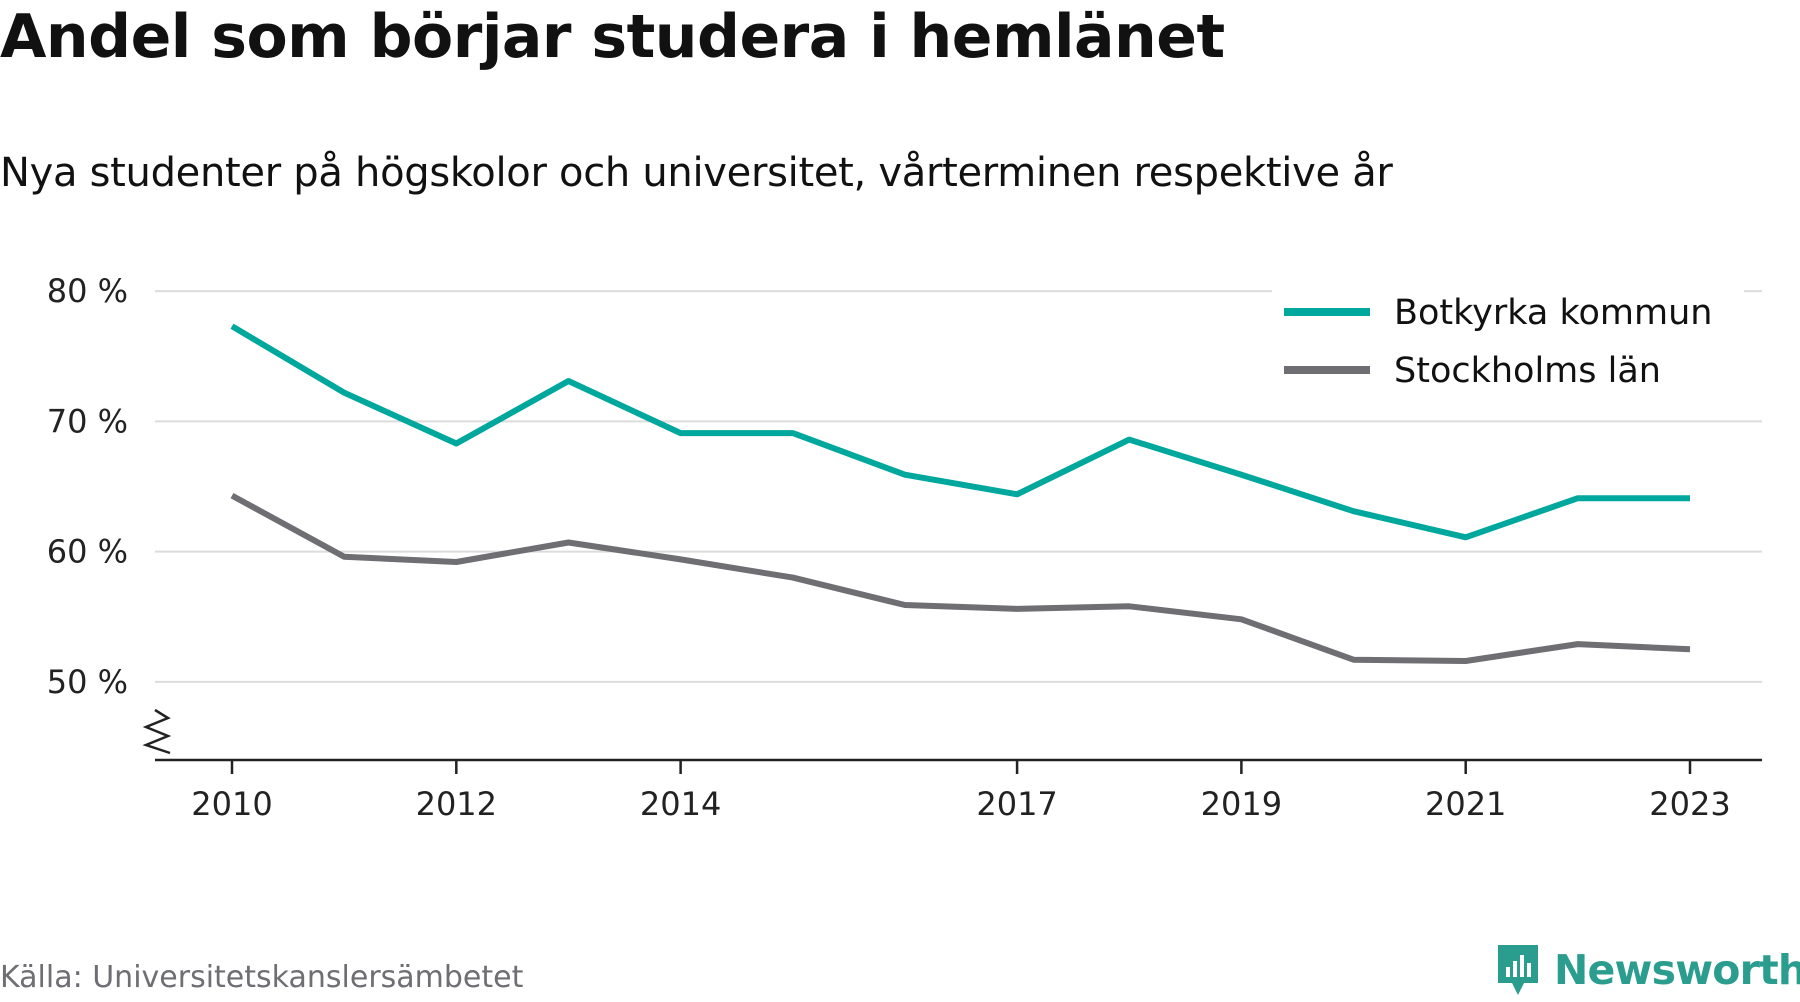 The width and height of the screenshot is (1800, 1002). What do you see at coordinates (87, 682) in the screenshot?
I see `y-tick-label: 50 %` at bounding box center [87, 682].